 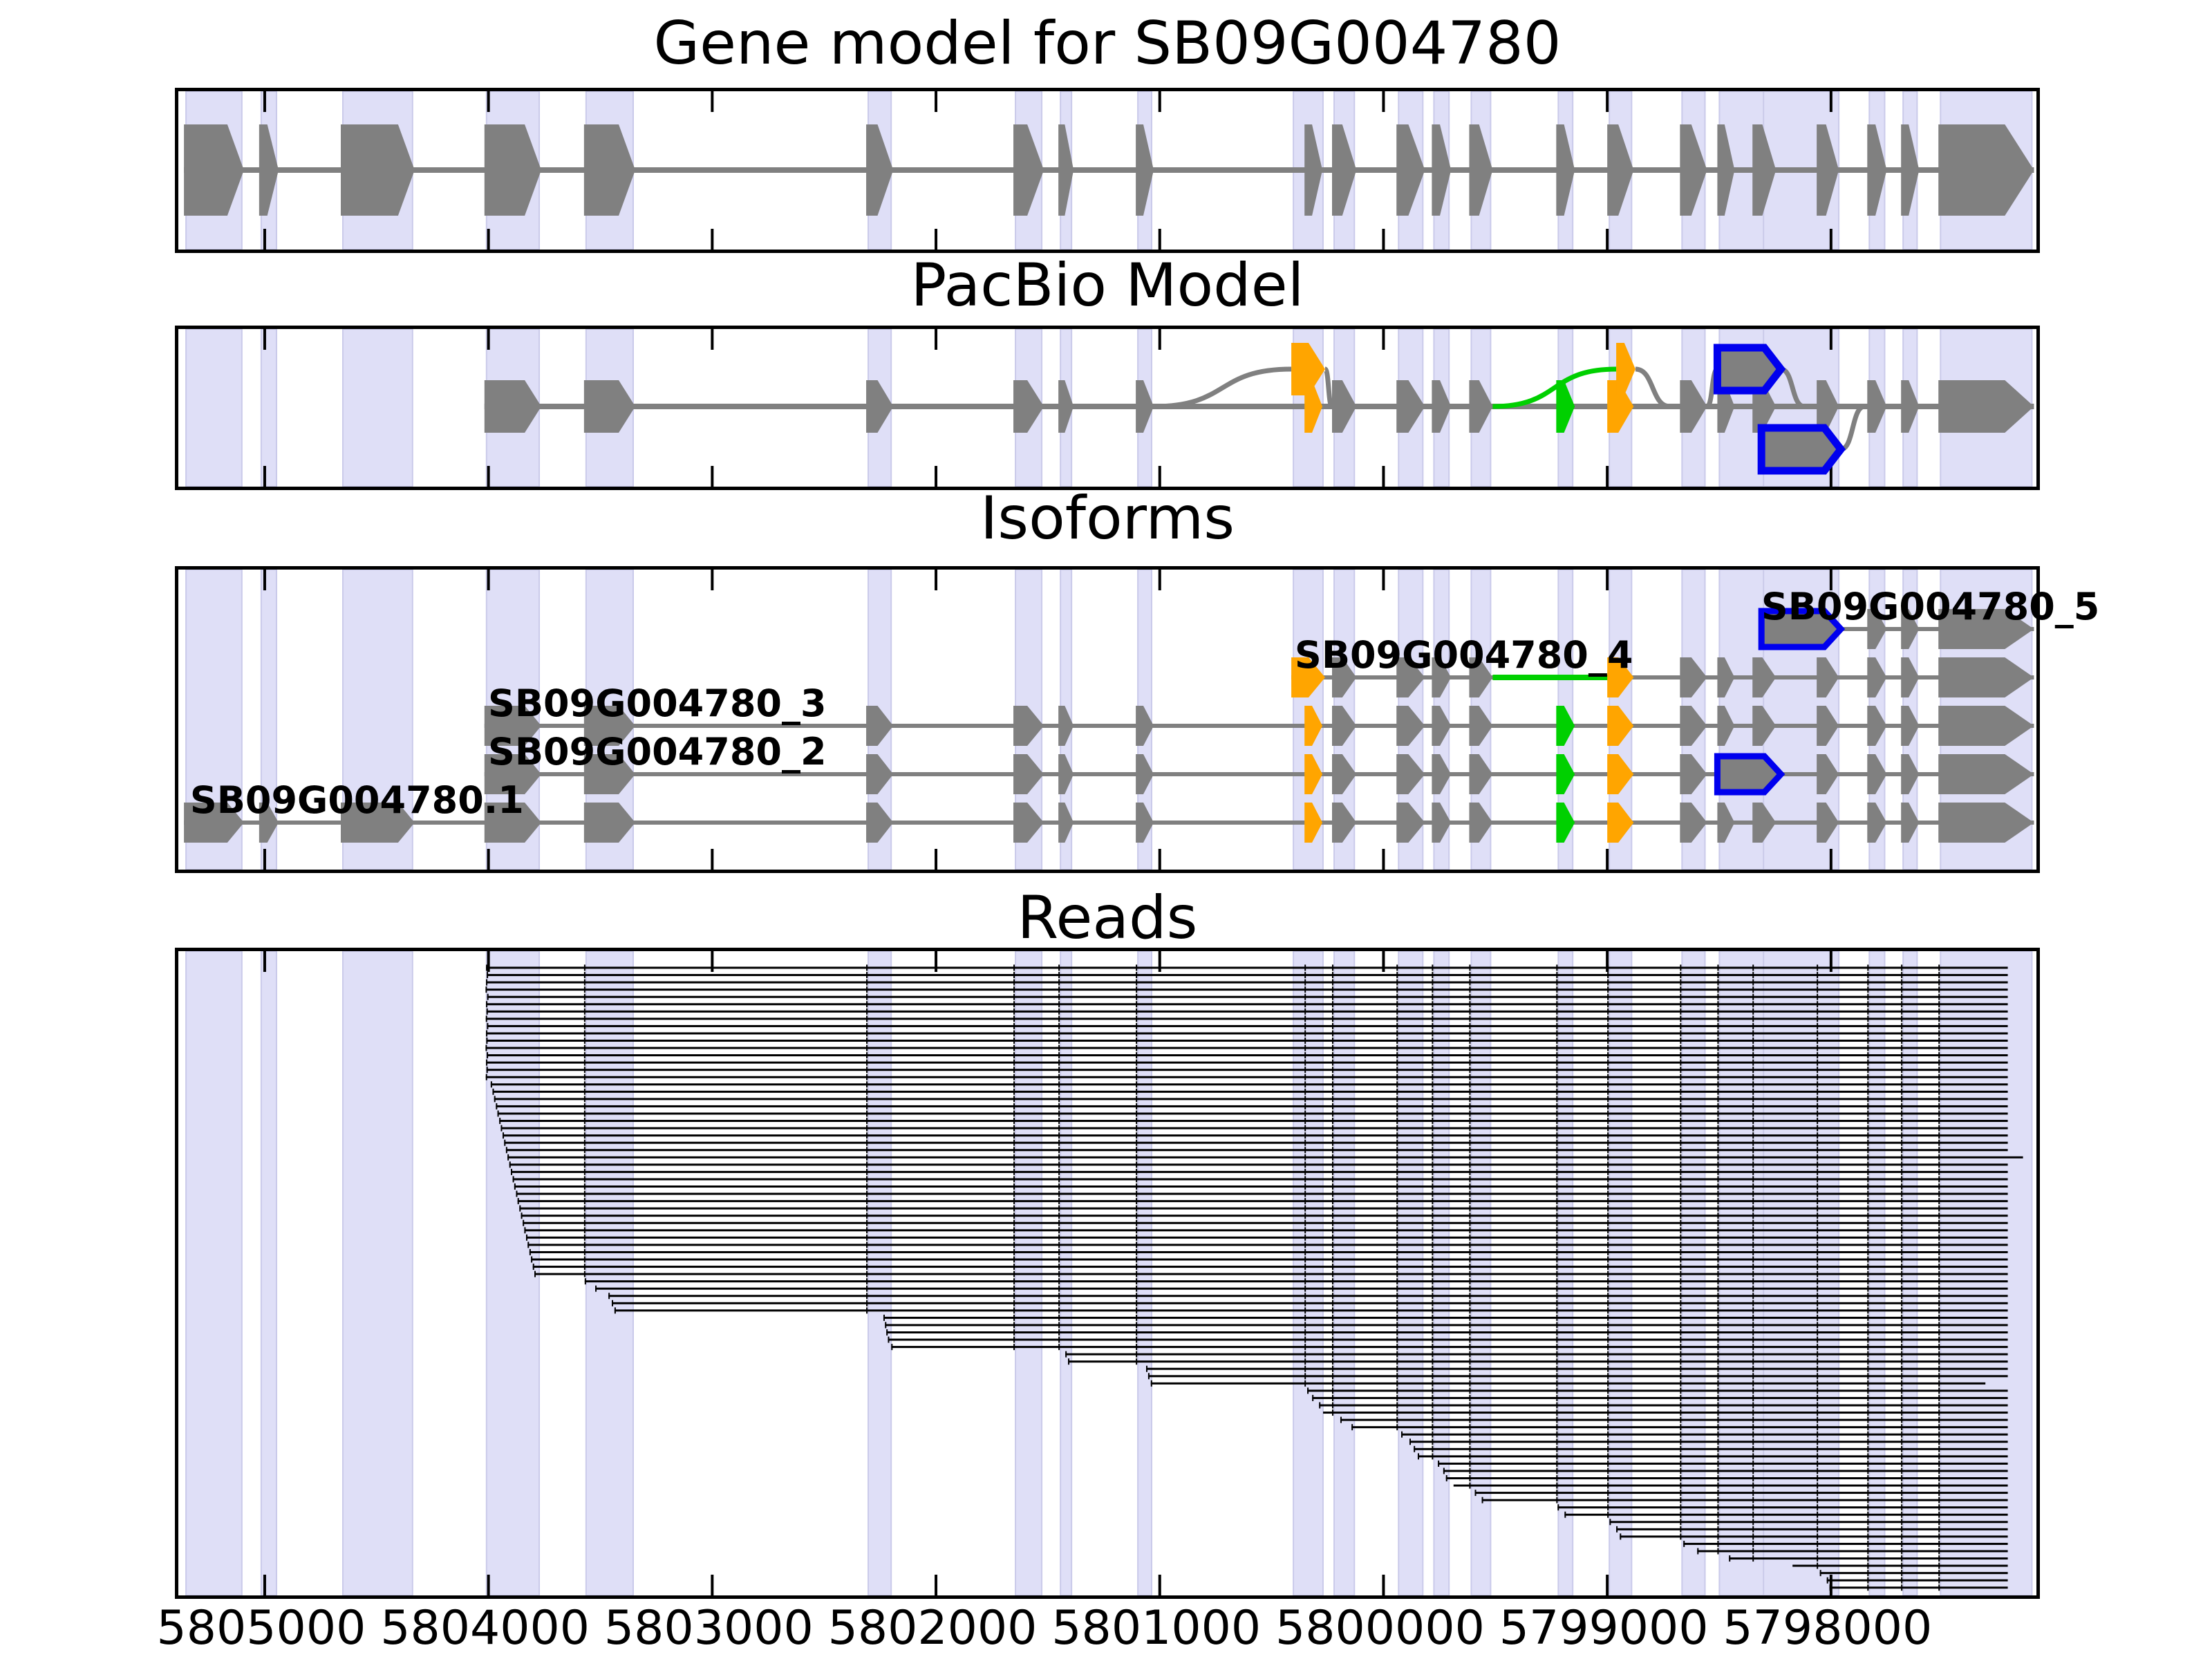 What do you see at coordinates (261, 1629) in the screenshot?
I see `x-tick-label: 5805000` at bounding box center [261, 1629].